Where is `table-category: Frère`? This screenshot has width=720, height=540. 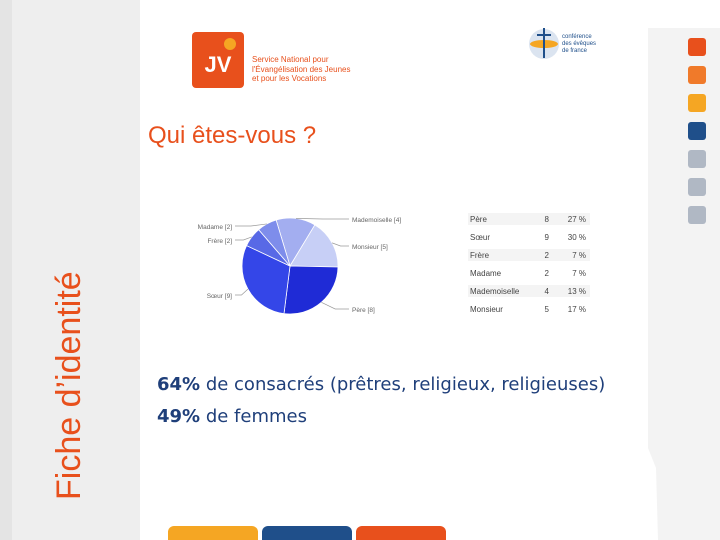
table-category: Frère is located at coordinates (480, 255).